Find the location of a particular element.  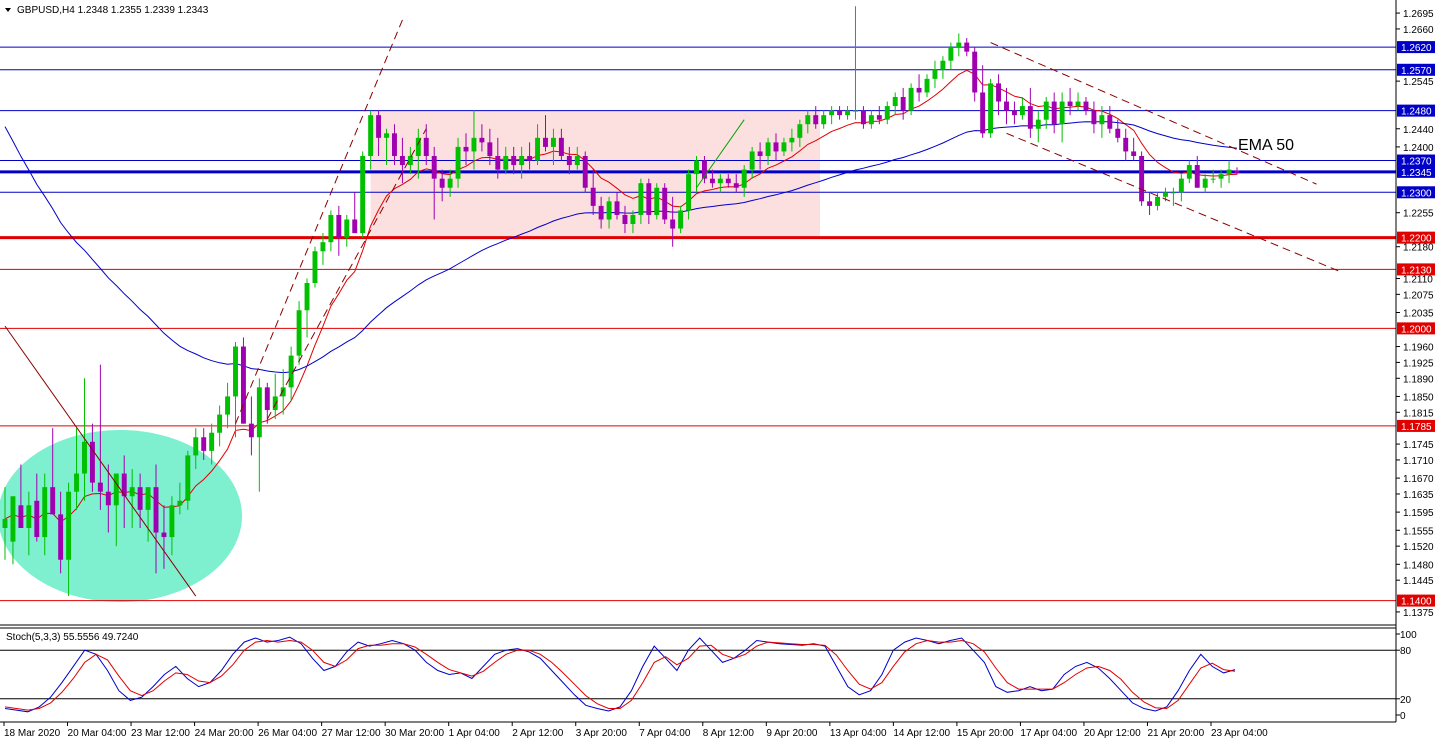

downtrend-channel-upper is located at coordinates (1153, 113).